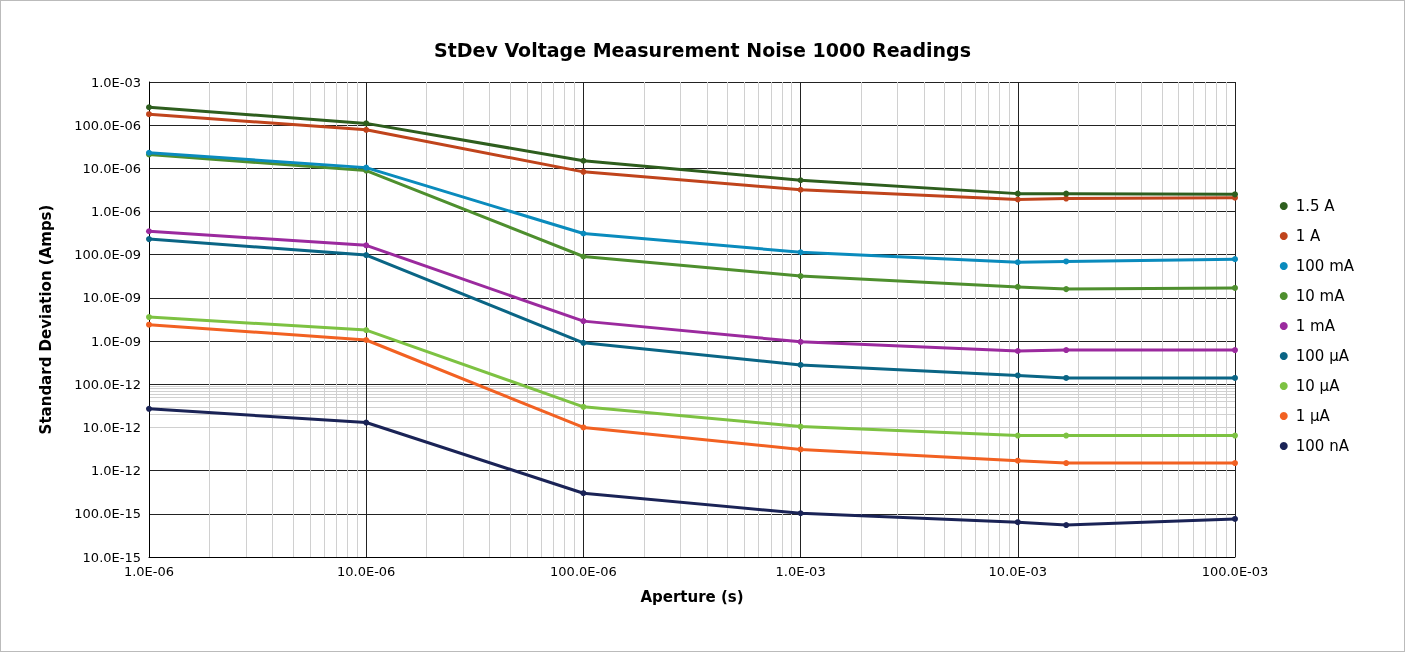 This screenshot has height=652, width=1405. I want to click on legend-label: 1 A, so click(1308, 236).